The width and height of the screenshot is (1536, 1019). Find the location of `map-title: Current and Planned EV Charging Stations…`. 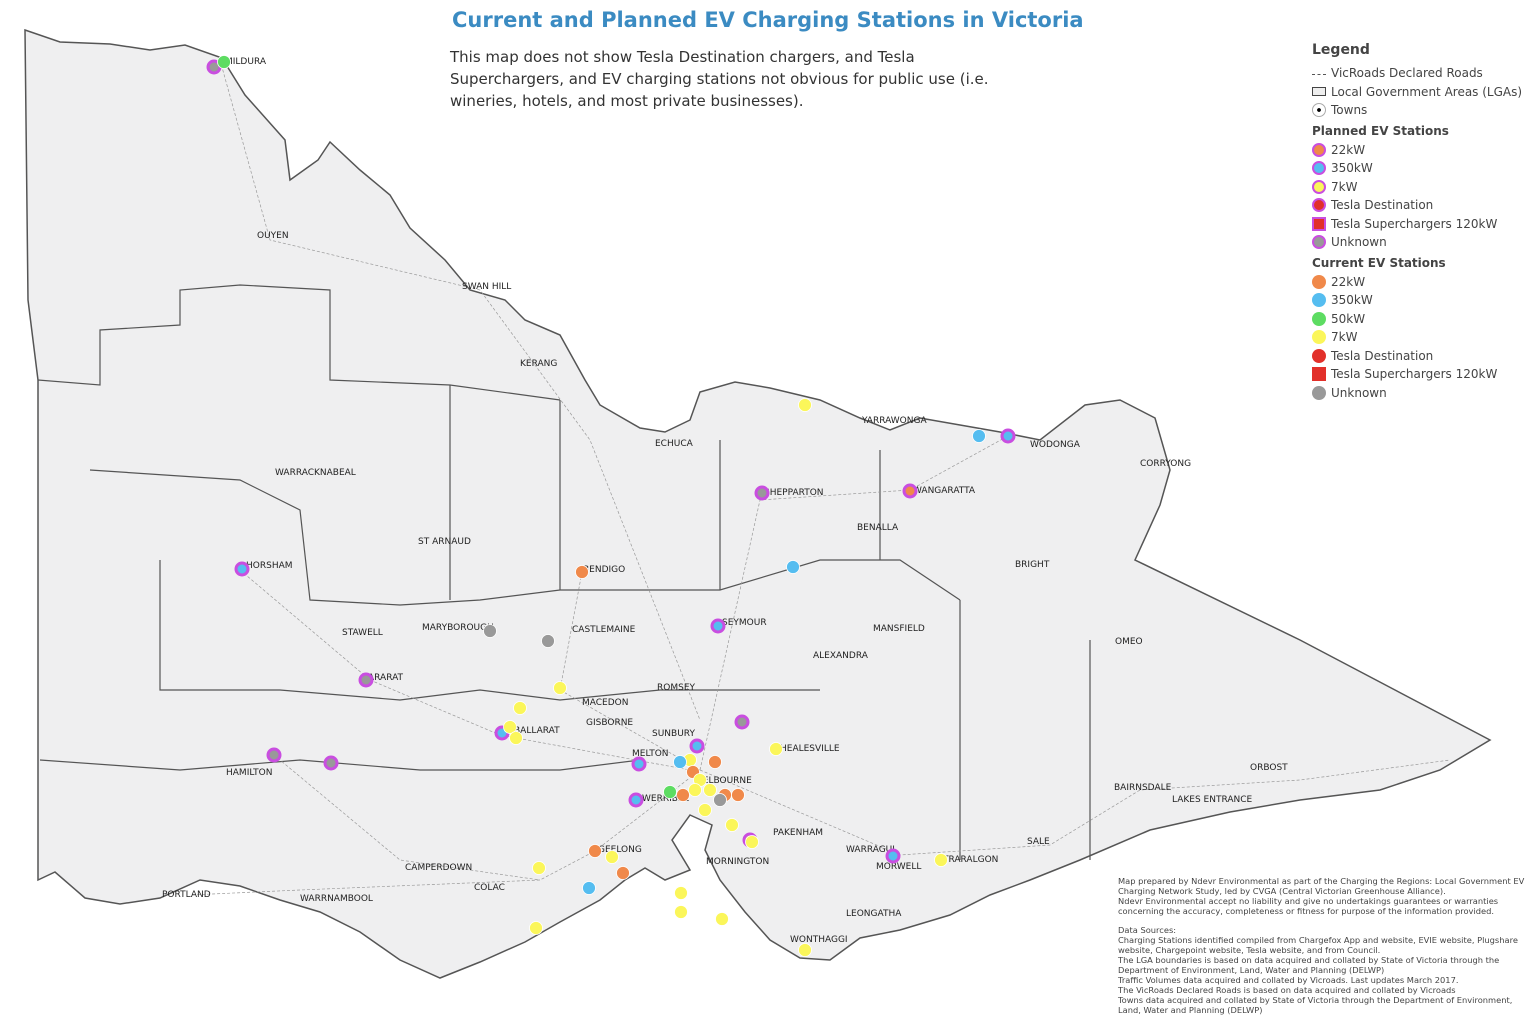

map-title: Current and Planned EV Charging Stations… is located at coordinates (768, 20).